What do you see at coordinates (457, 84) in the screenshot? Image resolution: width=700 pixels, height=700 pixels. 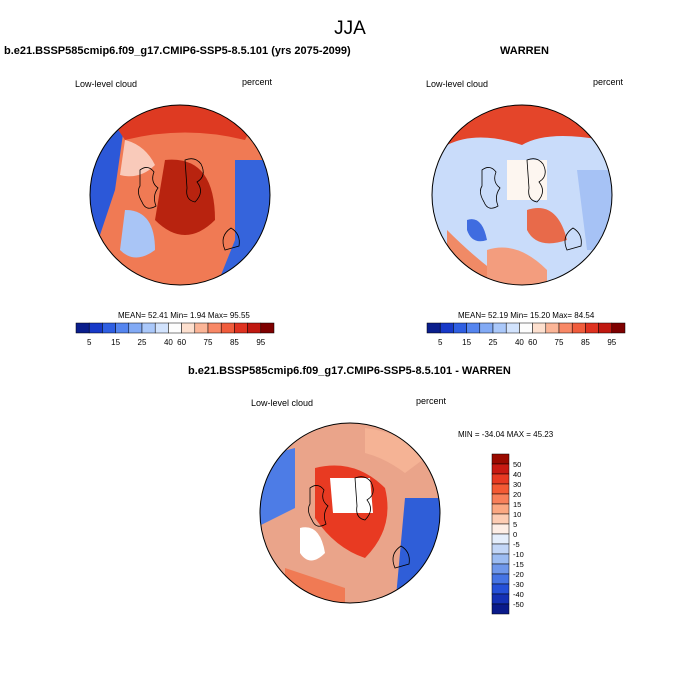 I see `panel-2-left-label: Low-level cloud` at bounding box center [457, 84].